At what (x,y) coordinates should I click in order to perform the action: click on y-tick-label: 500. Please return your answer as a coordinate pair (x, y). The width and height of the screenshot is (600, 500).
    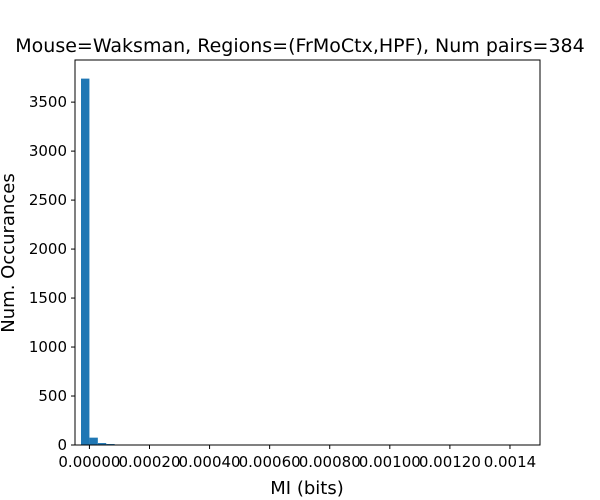
    Looking at the image, I should click on (52, 396).